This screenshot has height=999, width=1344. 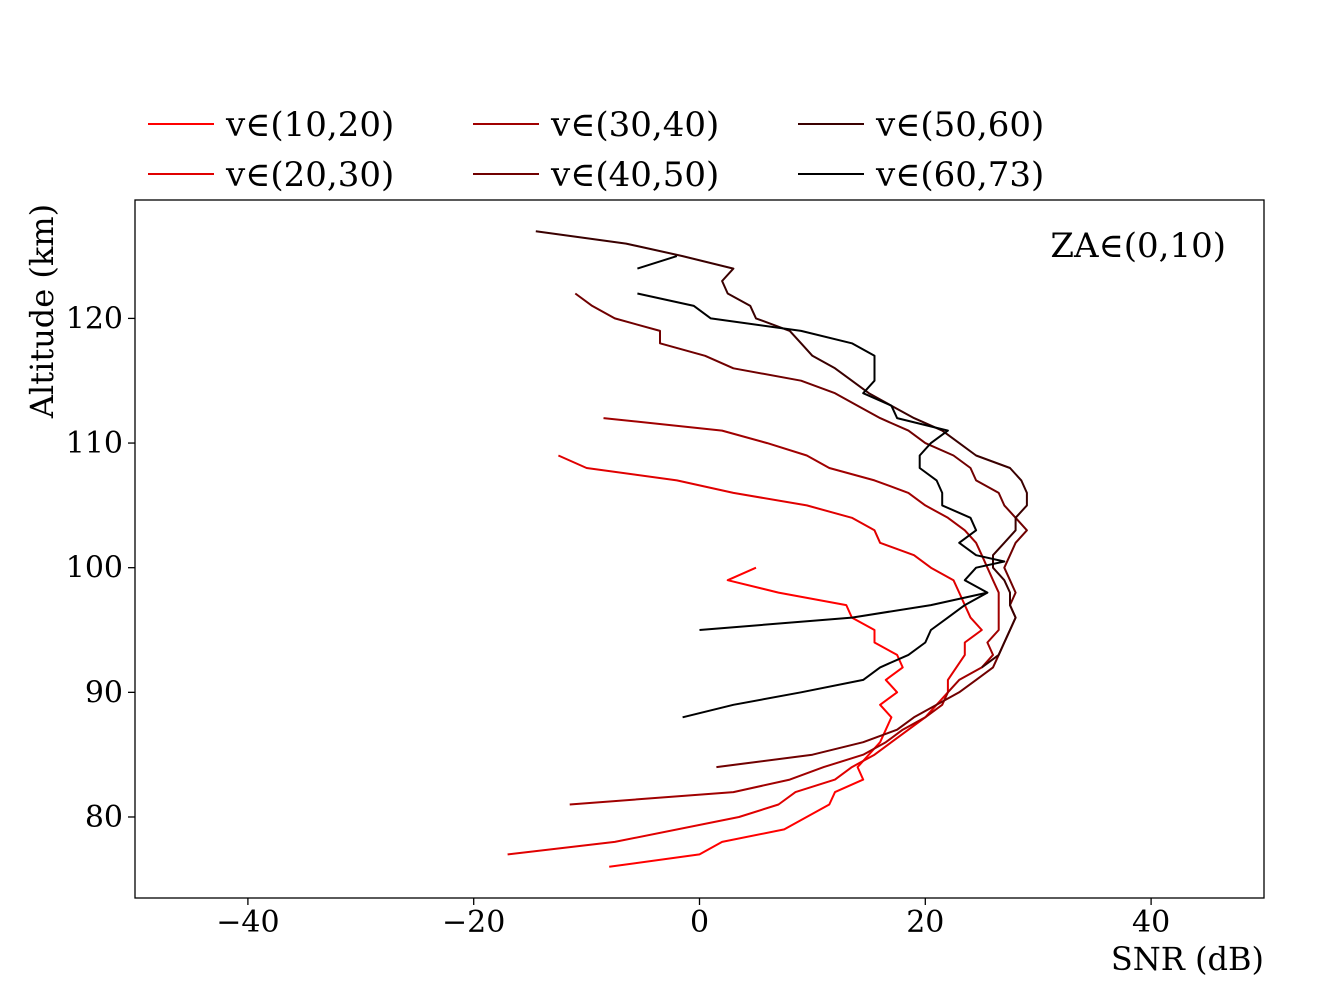 I want to click on x-tick-label: −20, so click(x=473, y=922).